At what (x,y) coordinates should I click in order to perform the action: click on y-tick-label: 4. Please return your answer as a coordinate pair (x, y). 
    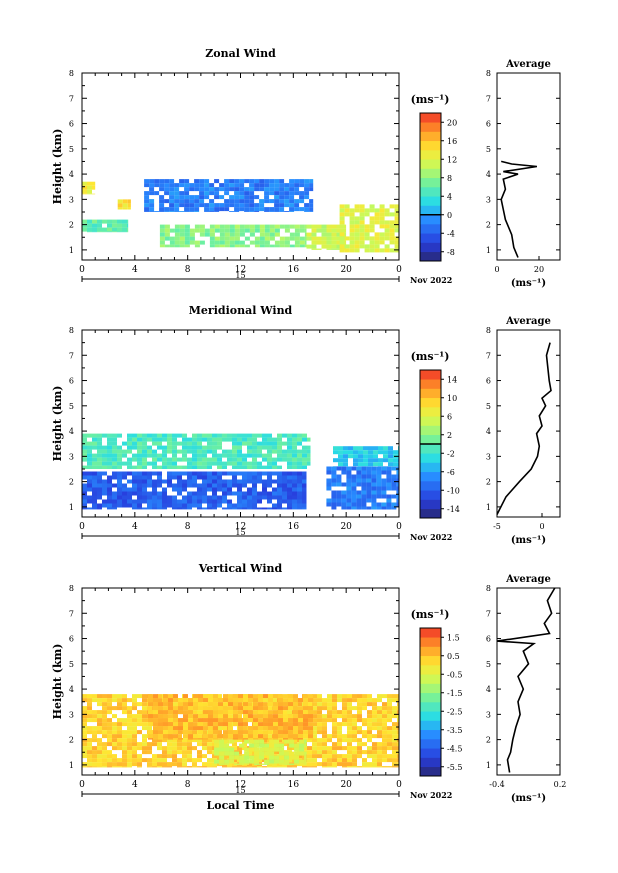
    Looking at the image, I should click on (71, 174).